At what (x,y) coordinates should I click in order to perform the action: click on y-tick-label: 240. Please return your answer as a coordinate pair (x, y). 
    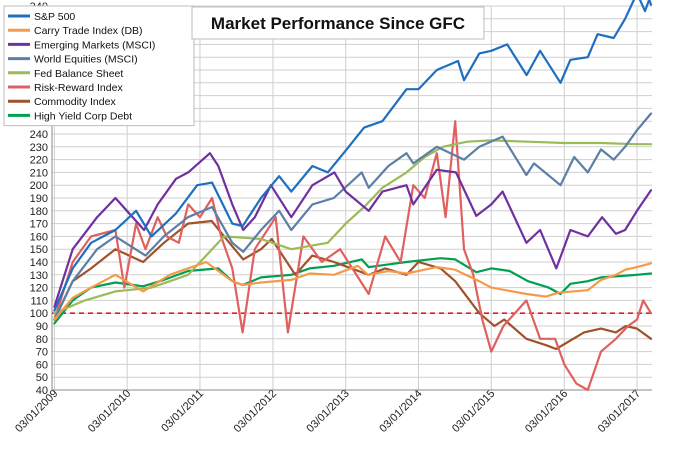
    Looking at the image, I should click on (39, 135).